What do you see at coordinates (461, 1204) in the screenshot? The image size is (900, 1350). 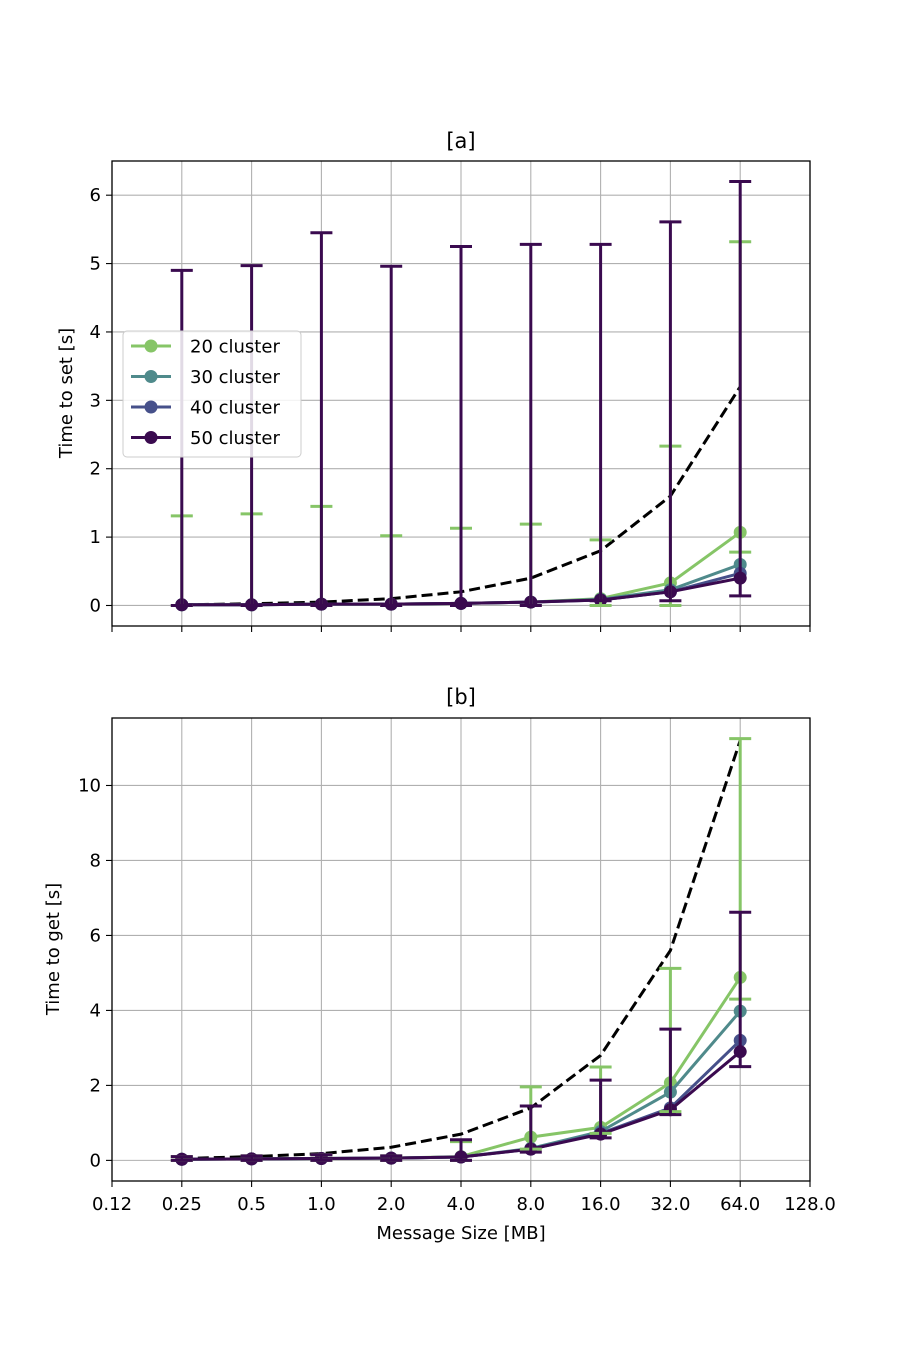 I see `x-tick-label: 4.0` at bounding box center [461, 1204].